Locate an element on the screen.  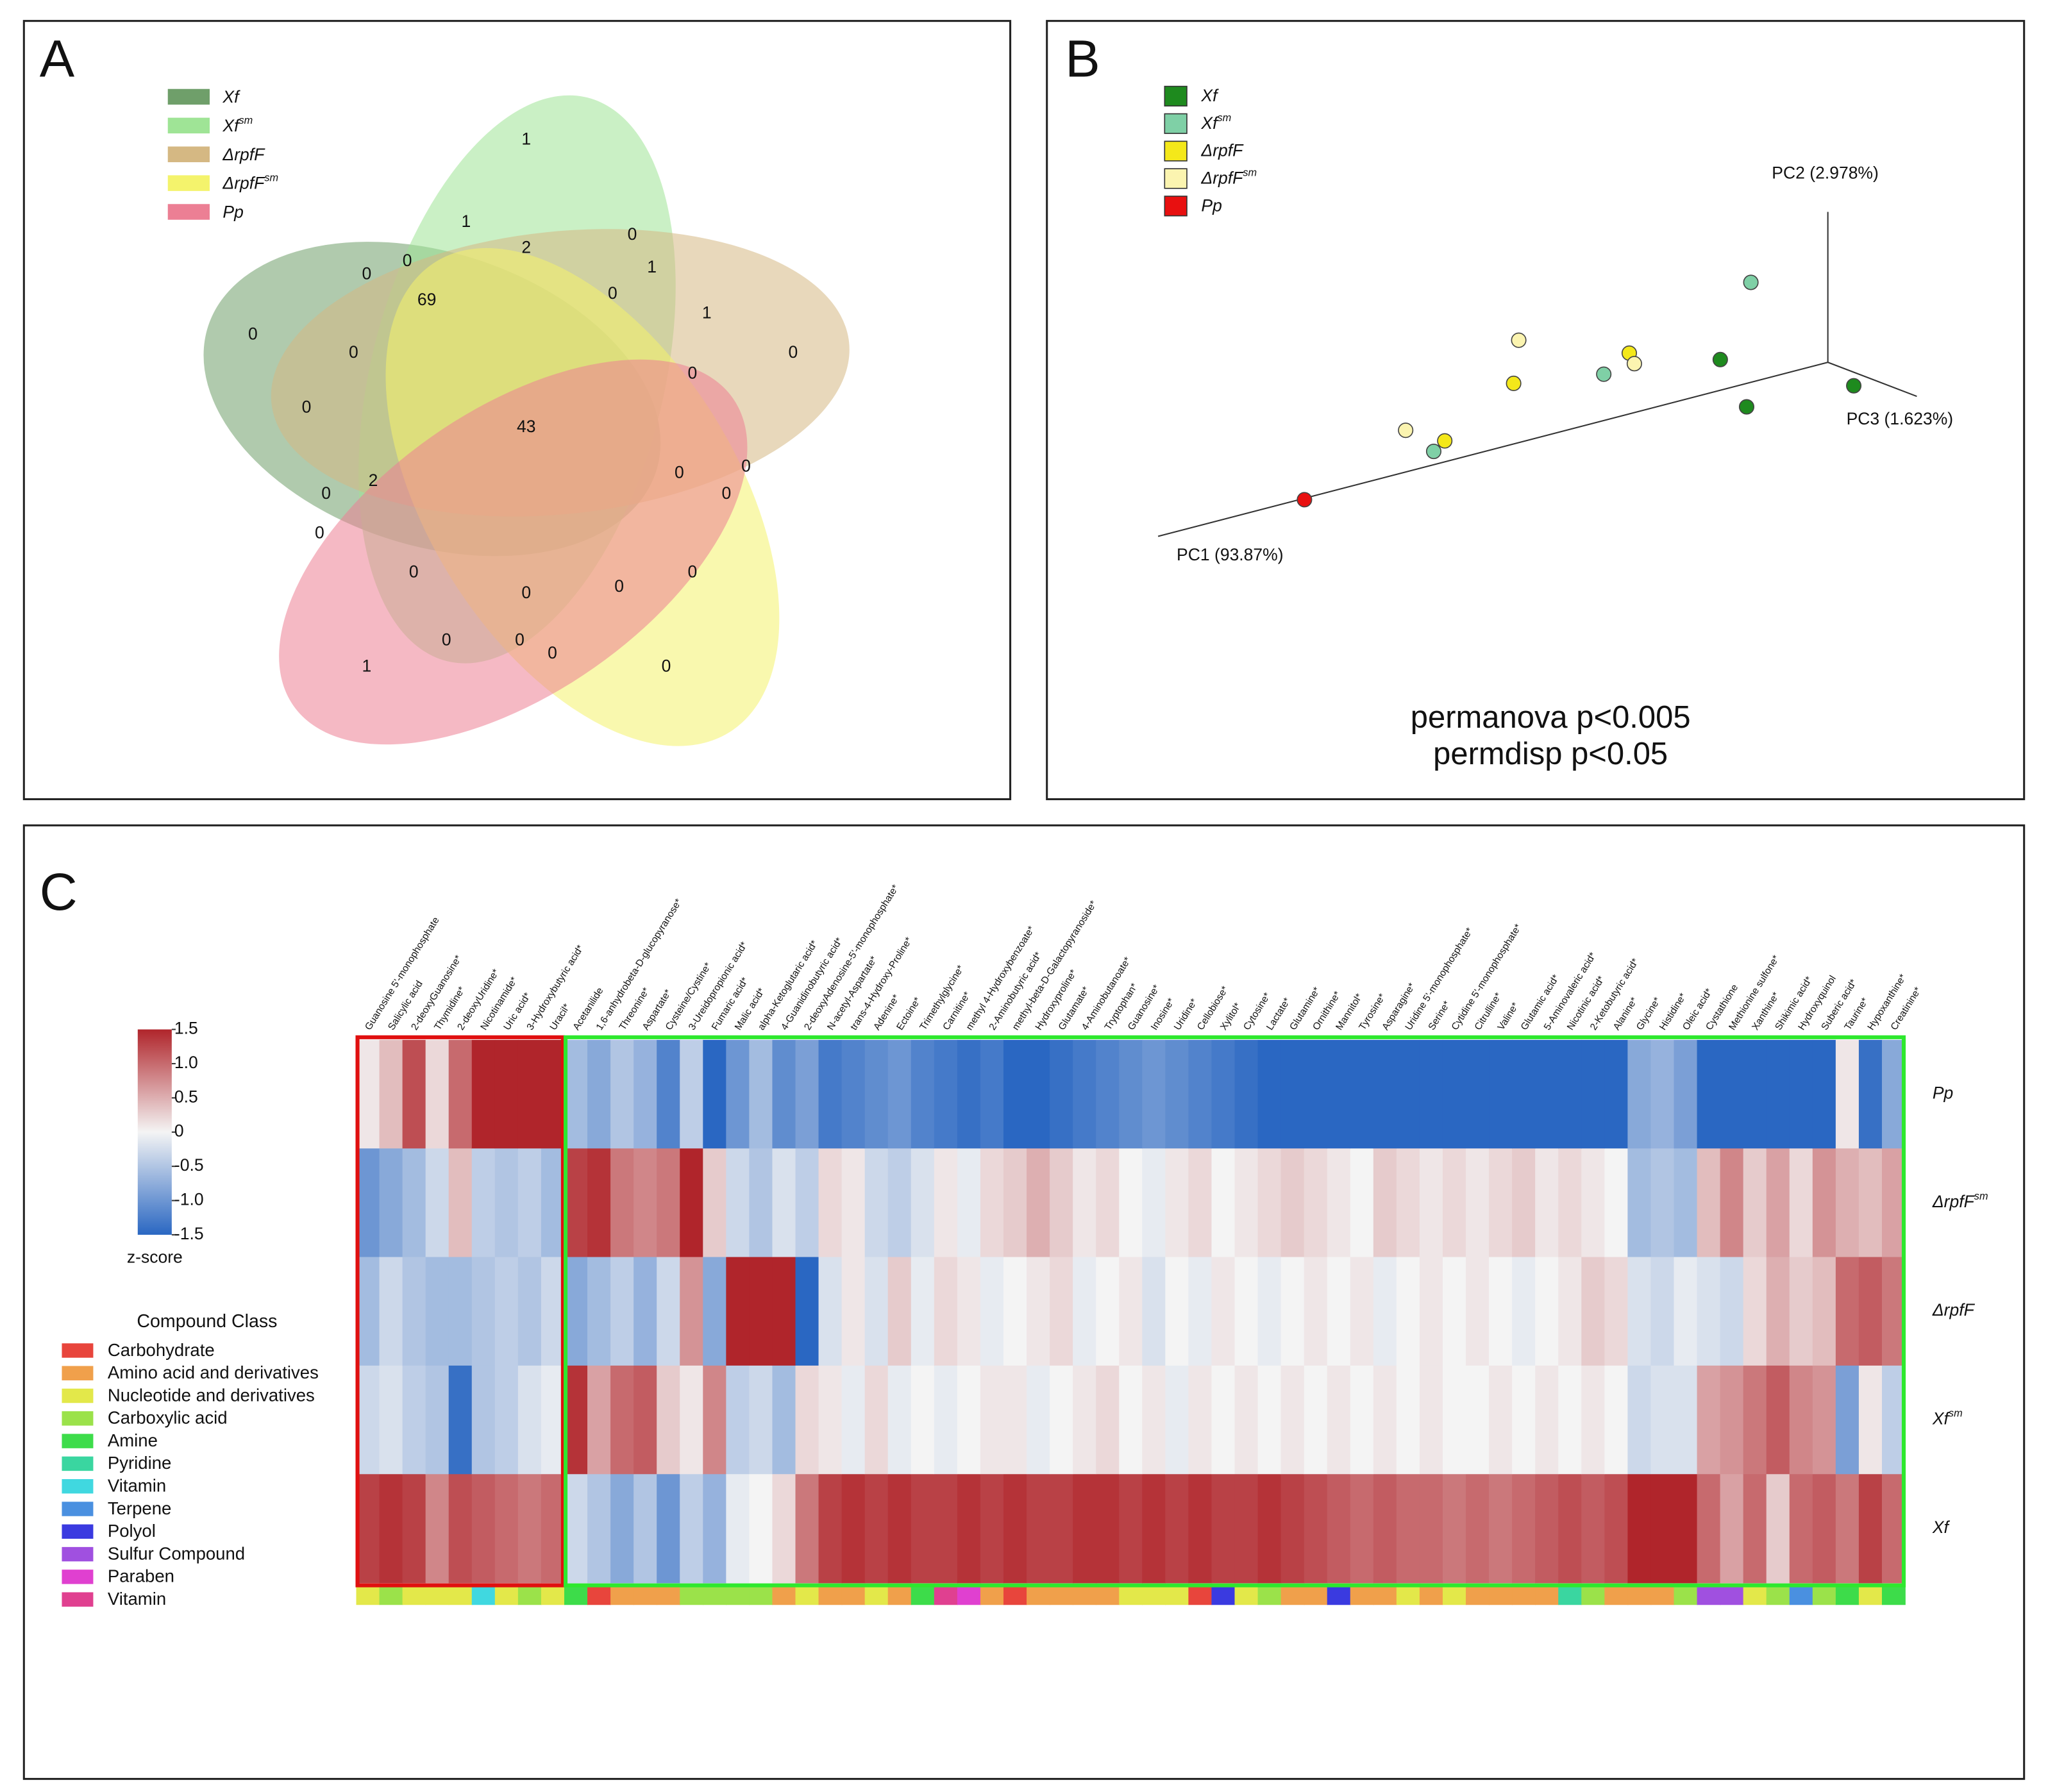
panel-label: C is located at coordinates (59, 892).